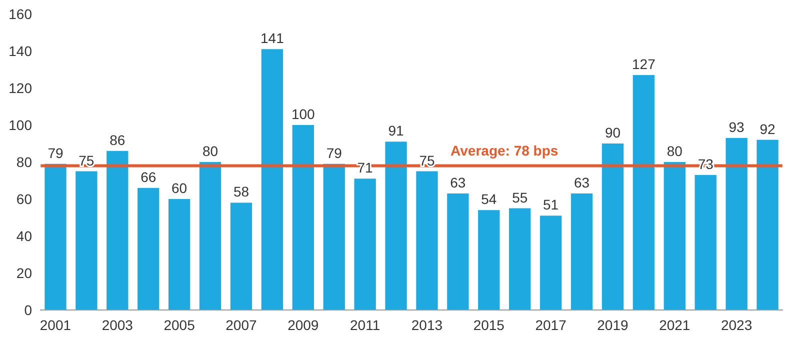 The width and height of the screenshot is (789, 348). What do you see at coordinates (56, 325) in the screenshot?
I see `x-tick-label: 2001` at bounding box center [56, 325].